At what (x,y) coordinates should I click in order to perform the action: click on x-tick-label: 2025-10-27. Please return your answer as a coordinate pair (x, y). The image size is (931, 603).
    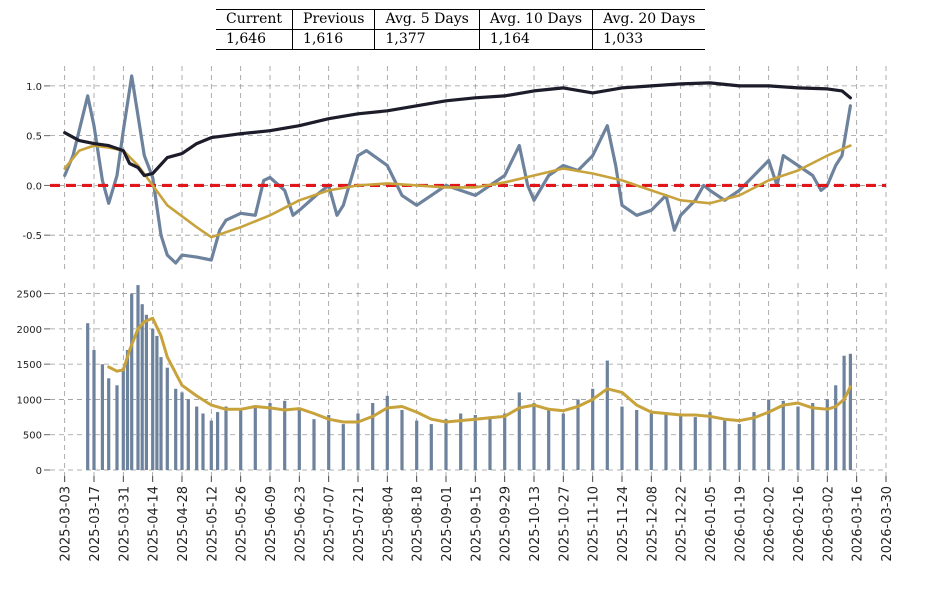
    Looking at the image, I should click on (564, 524).